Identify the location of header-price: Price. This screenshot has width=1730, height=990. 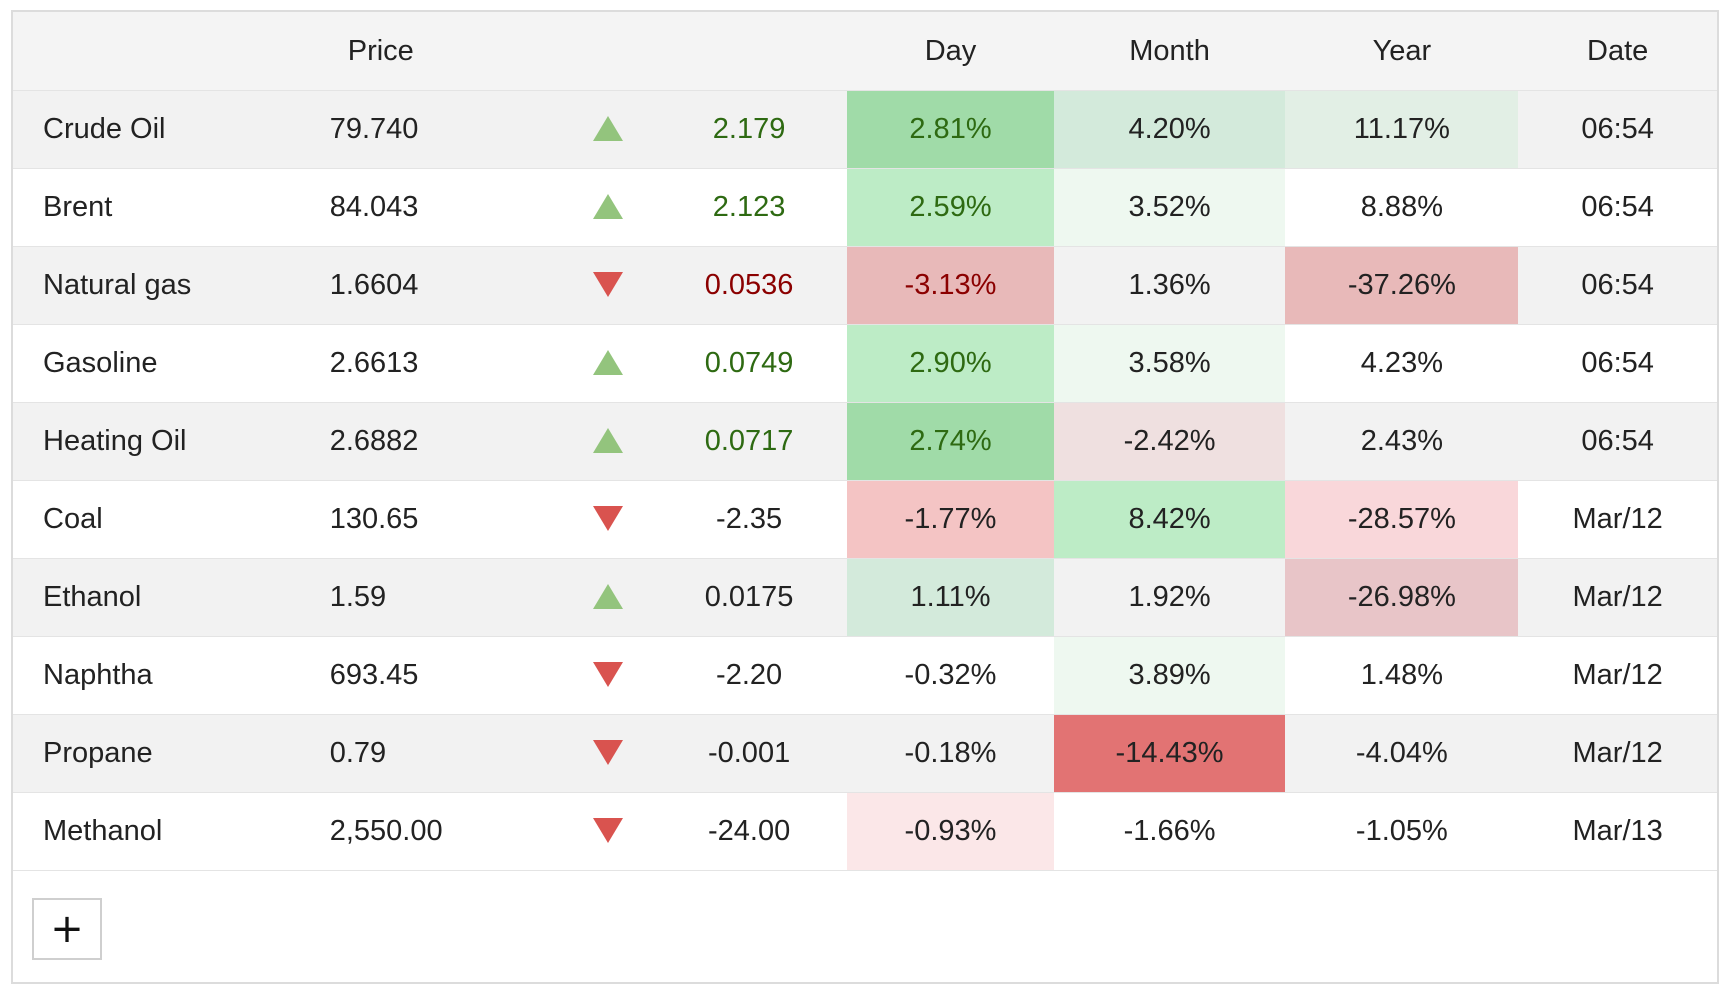
(447, 51).